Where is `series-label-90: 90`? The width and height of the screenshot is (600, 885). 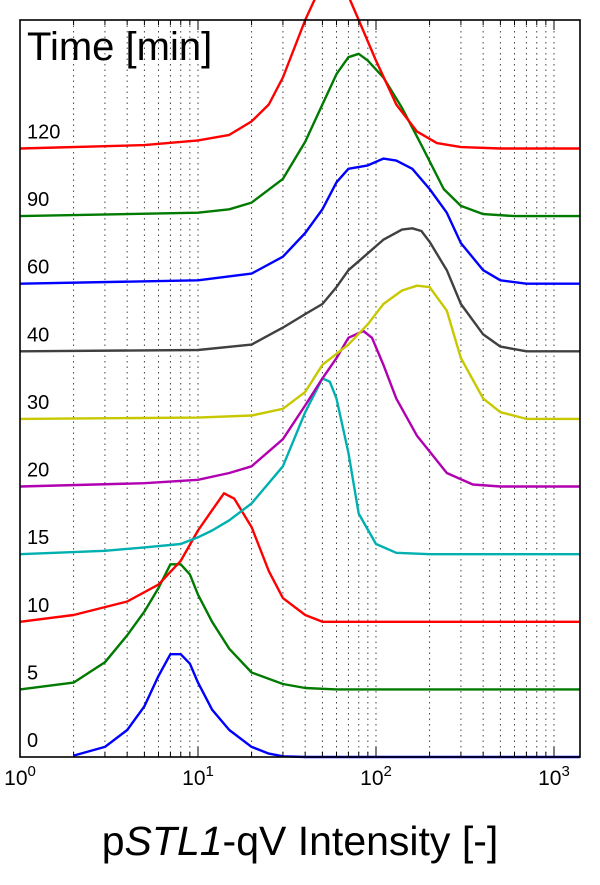 series-label-90: 90 is located at coordinates (38, 200).